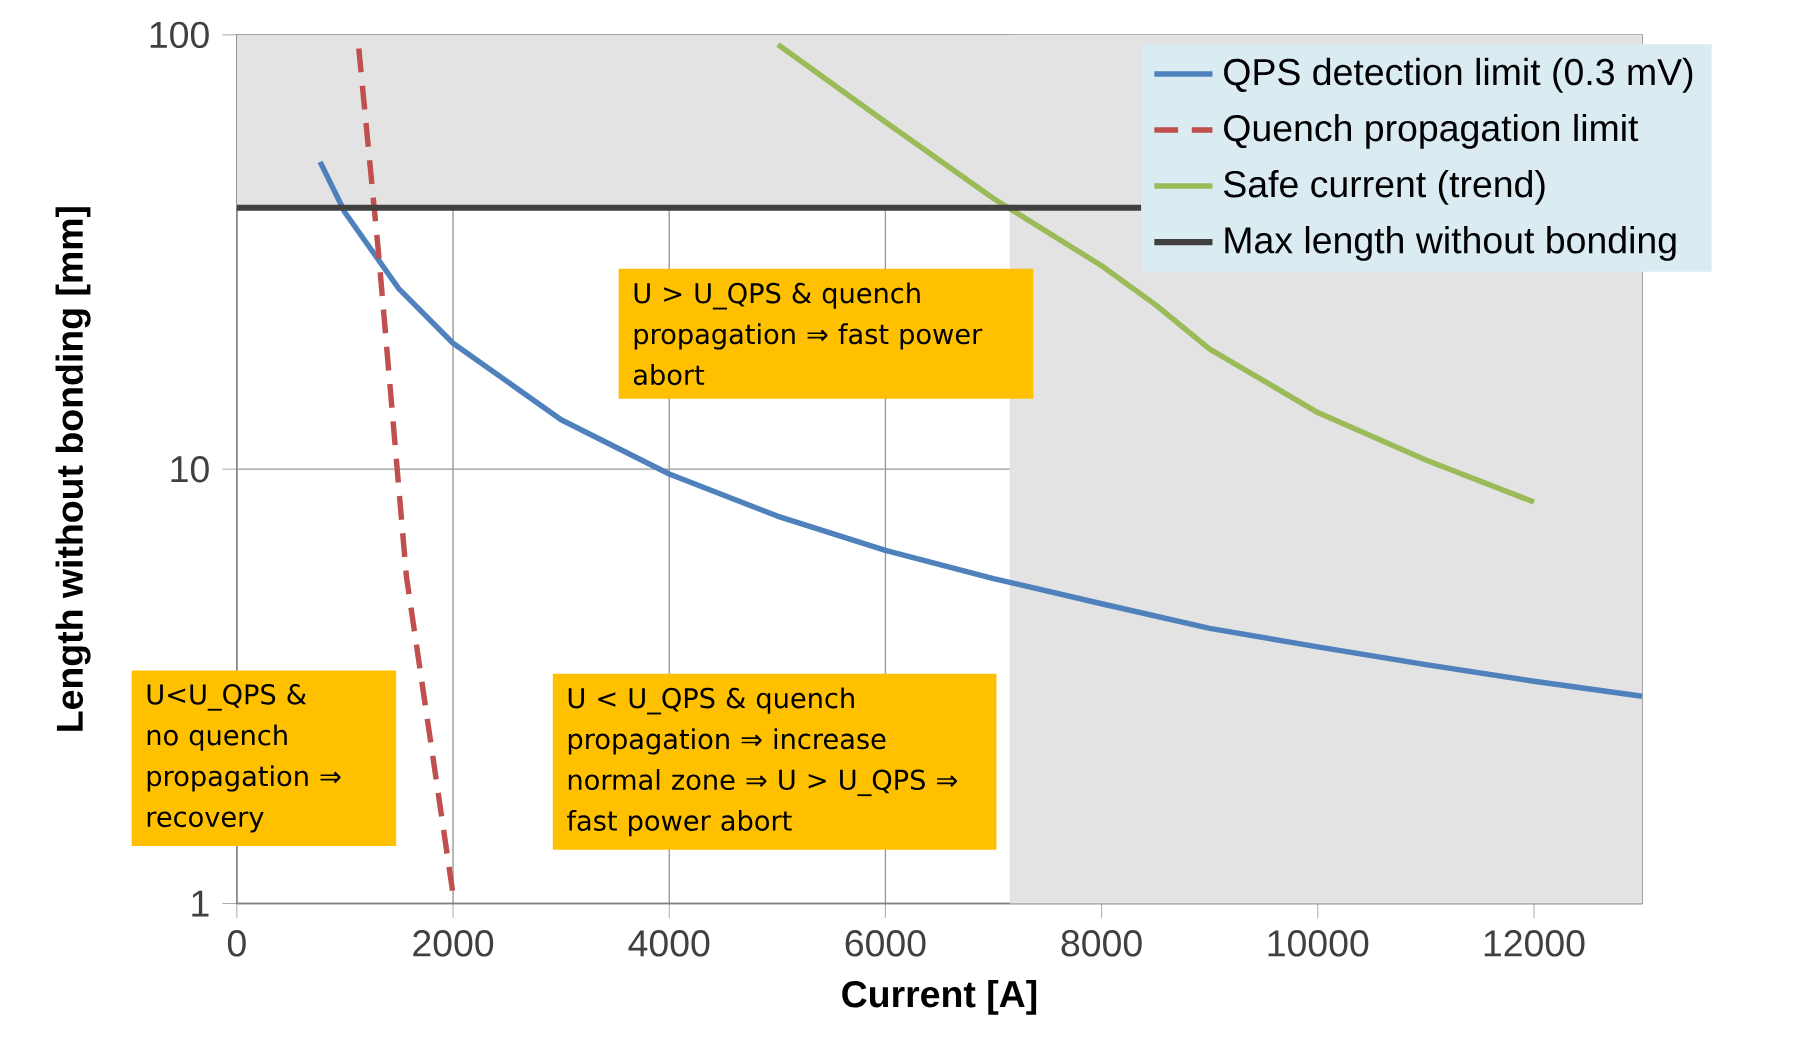 This screenshot has width=1797, height=1063. What do you see at coordinates (73, 469) in the screenshot?
I see `y-axis-title: Length without bonding [mm]` at bounding box center [73, 469].